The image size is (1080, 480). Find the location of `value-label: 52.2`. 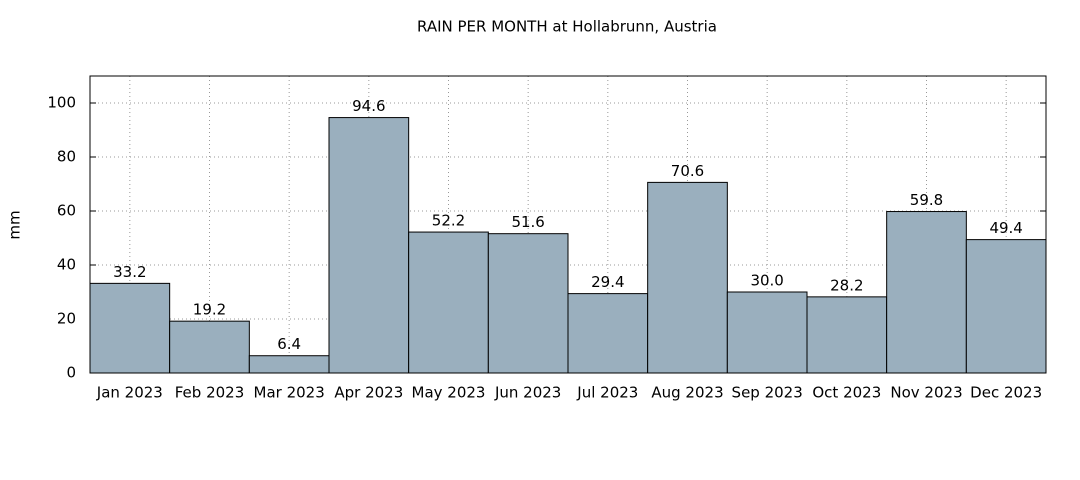

value-label: 52.2 is located at coordinates (448, 221).